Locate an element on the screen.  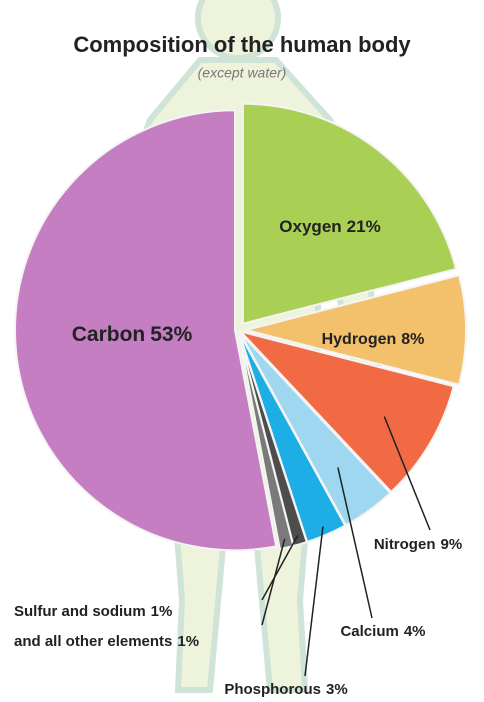
value-label: 8% is located at coordinates (412, 339).